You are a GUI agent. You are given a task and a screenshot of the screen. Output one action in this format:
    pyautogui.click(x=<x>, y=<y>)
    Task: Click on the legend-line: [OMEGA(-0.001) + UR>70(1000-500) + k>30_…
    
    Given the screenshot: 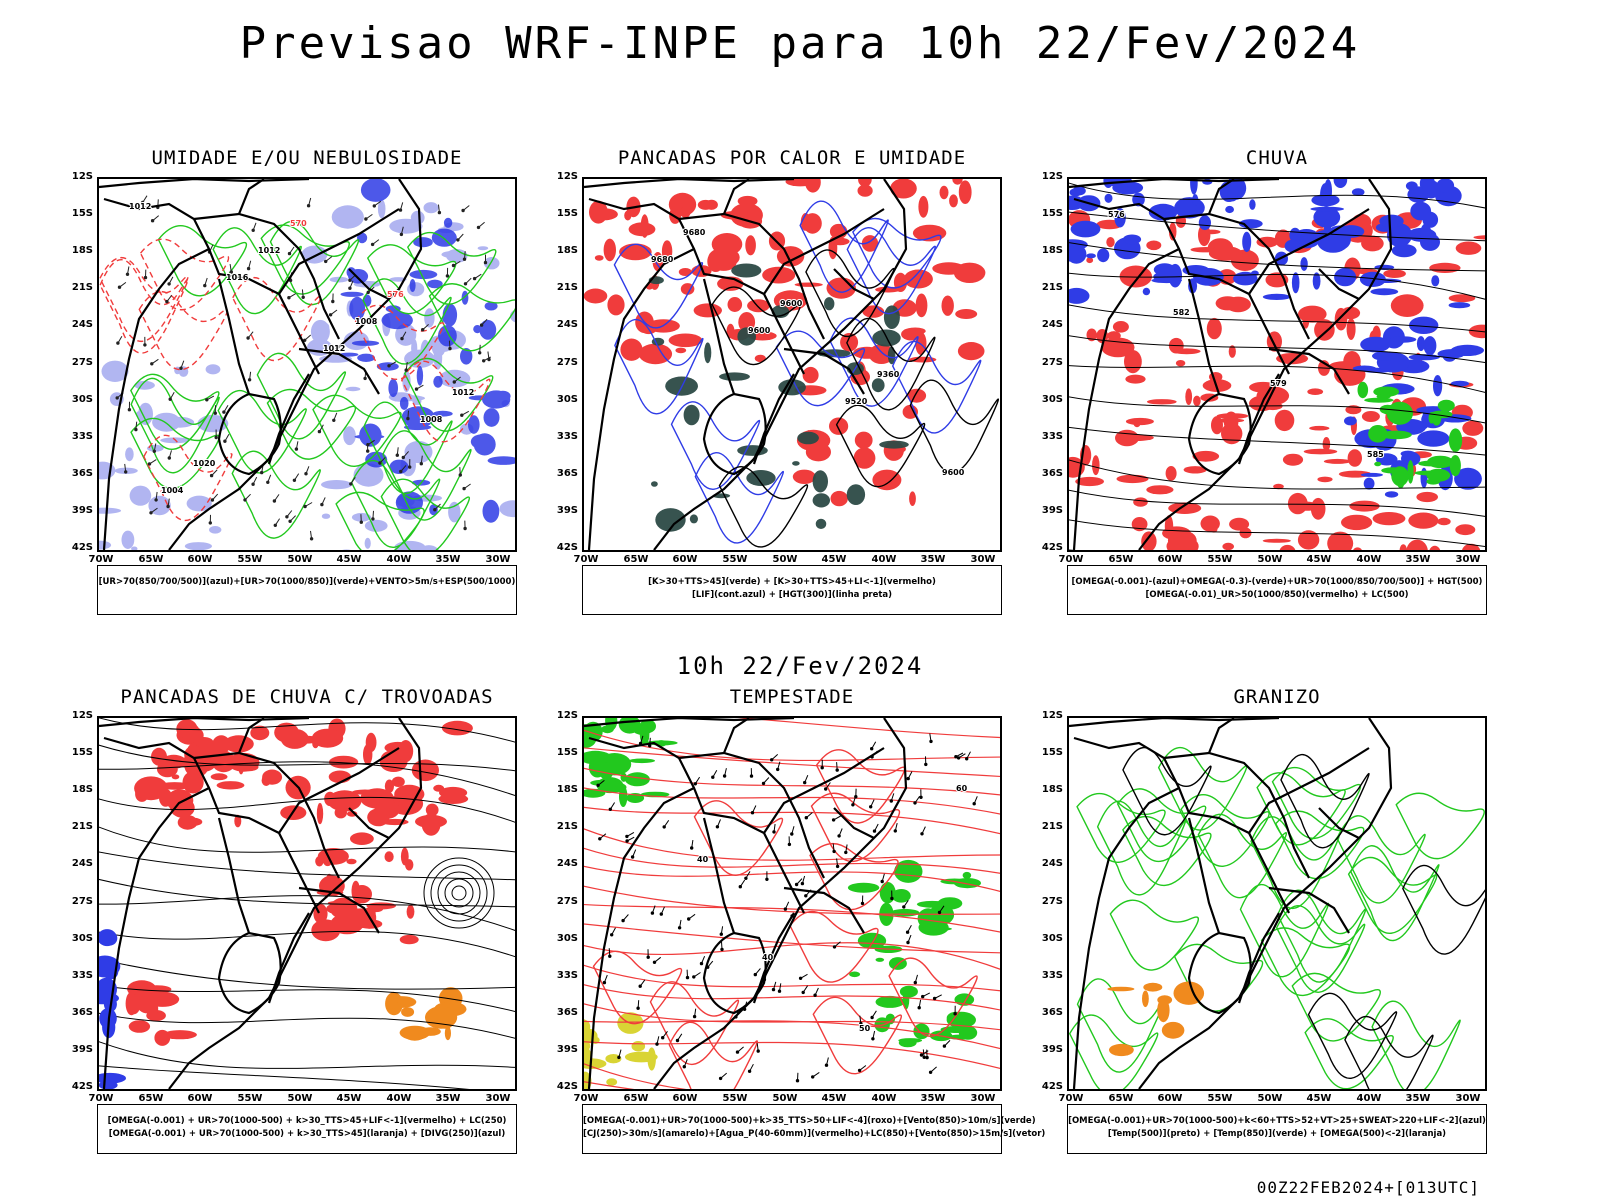 What is the action you would take?
    pyautogui.click(x=307, y=1121)
    